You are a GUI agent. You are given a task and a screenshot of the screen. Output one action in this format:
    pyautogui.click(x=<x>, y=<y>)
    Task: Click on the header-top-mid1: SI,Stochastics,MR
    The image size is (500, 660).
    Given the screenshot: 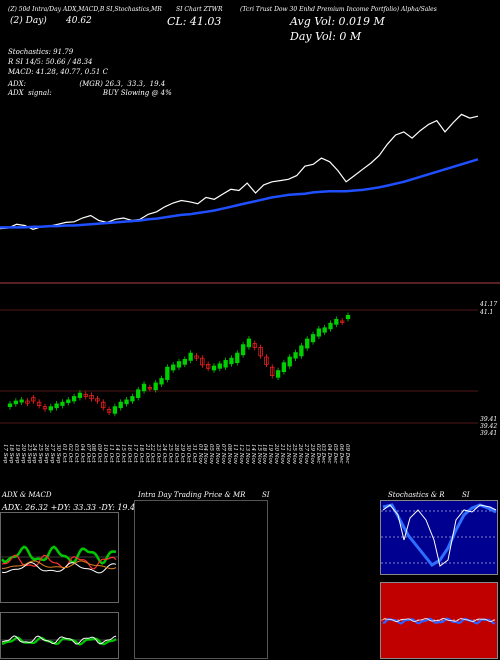 What is the action you would take?
    pyautogui.click(x=134, y=9)
    